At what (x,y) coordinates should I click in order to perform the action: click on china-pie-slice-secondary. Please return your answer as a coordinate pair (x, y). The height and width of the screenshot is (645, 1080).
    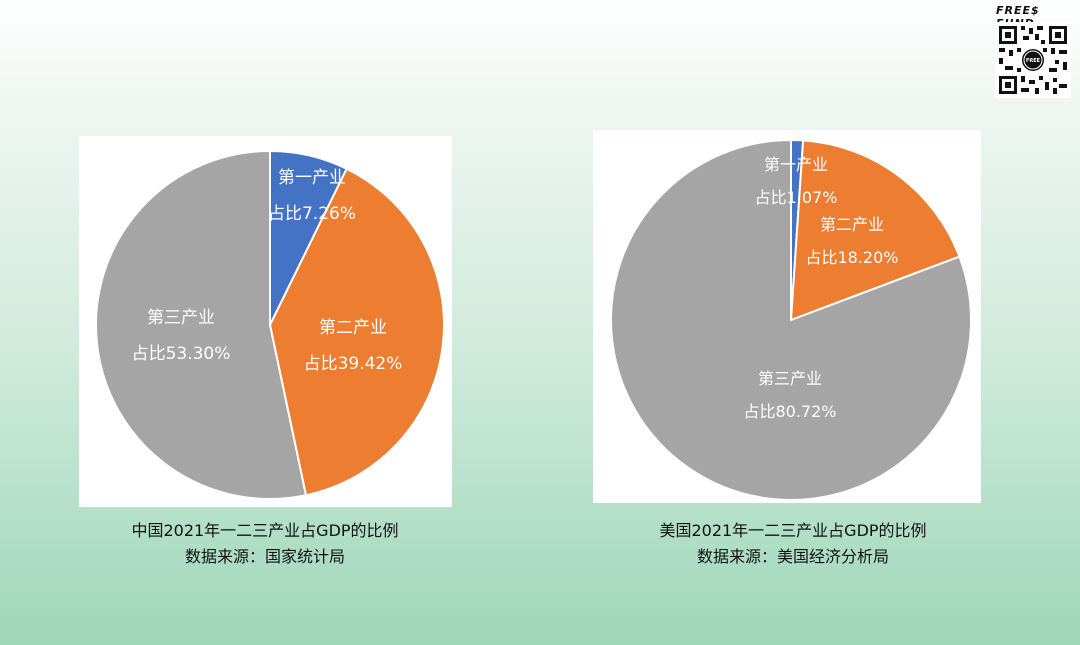
    Looking at the image, I should click on (356, 332).